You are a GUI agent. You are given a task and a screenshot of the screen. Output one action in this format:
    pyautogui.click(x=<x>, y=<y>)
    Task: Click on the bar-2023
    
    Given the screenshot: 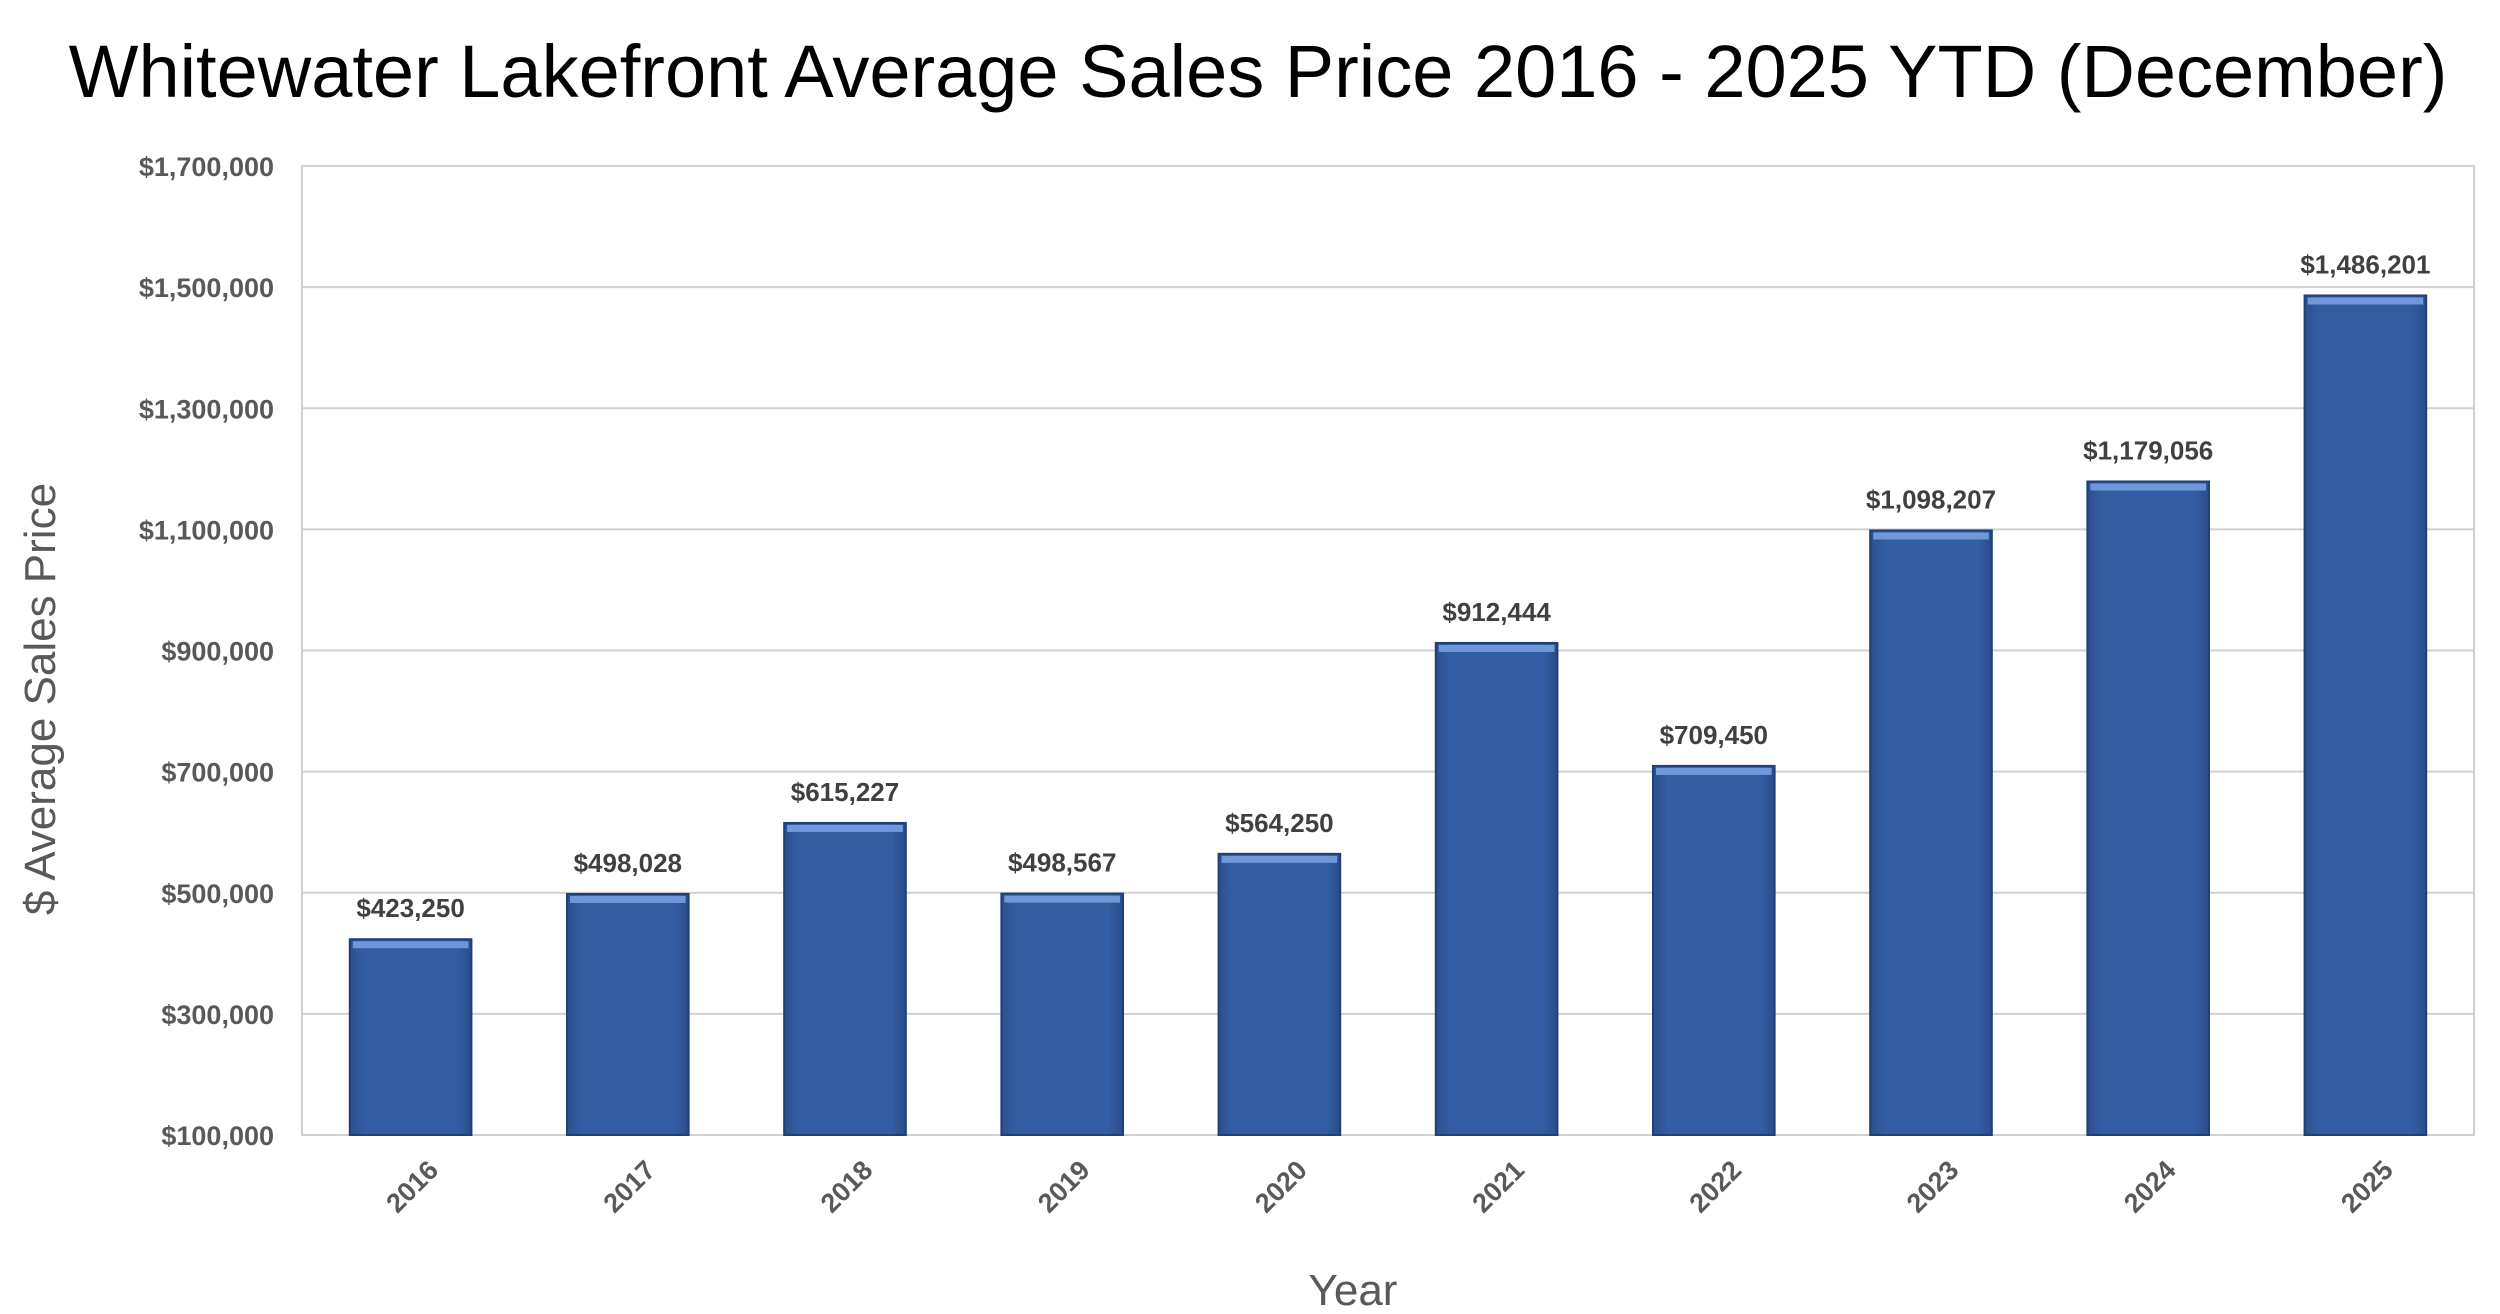 What is the action you would take?
    pyautogui.click(x=1931, y=832)
    